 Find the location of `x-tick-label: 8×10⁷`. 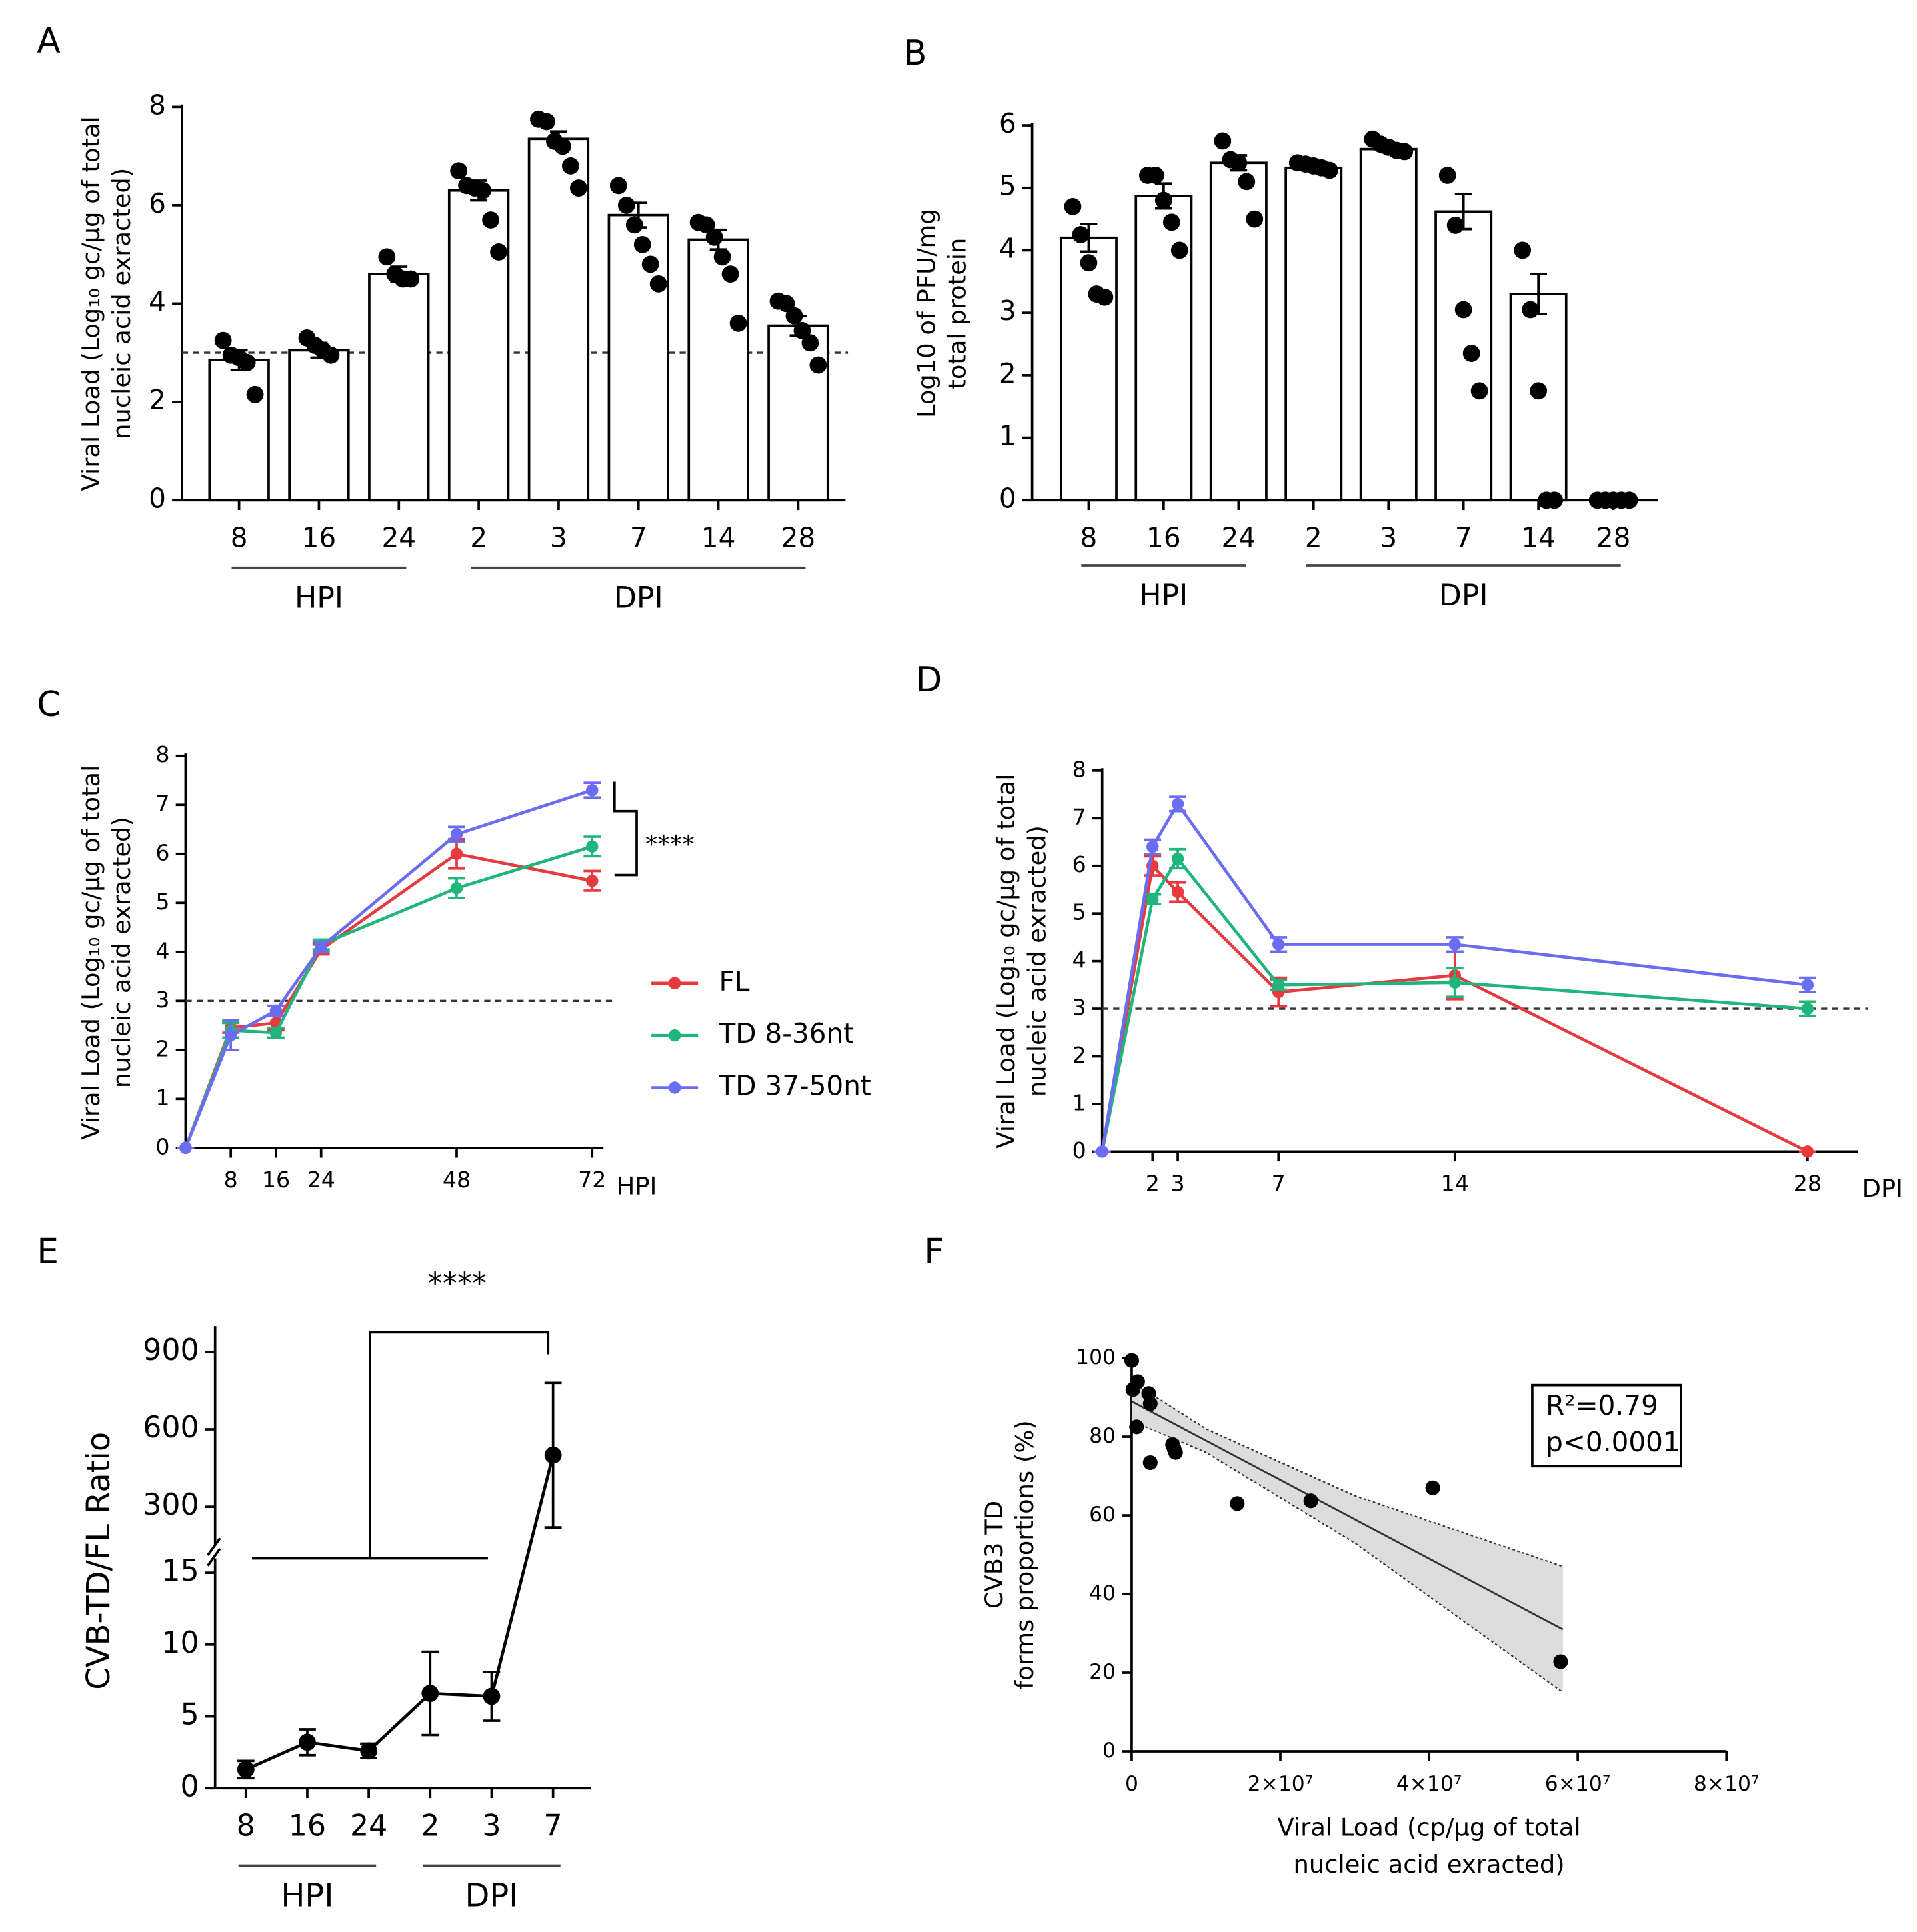

x-tick-label: 8×10⁷ is located at coordinates (1727, 1784).